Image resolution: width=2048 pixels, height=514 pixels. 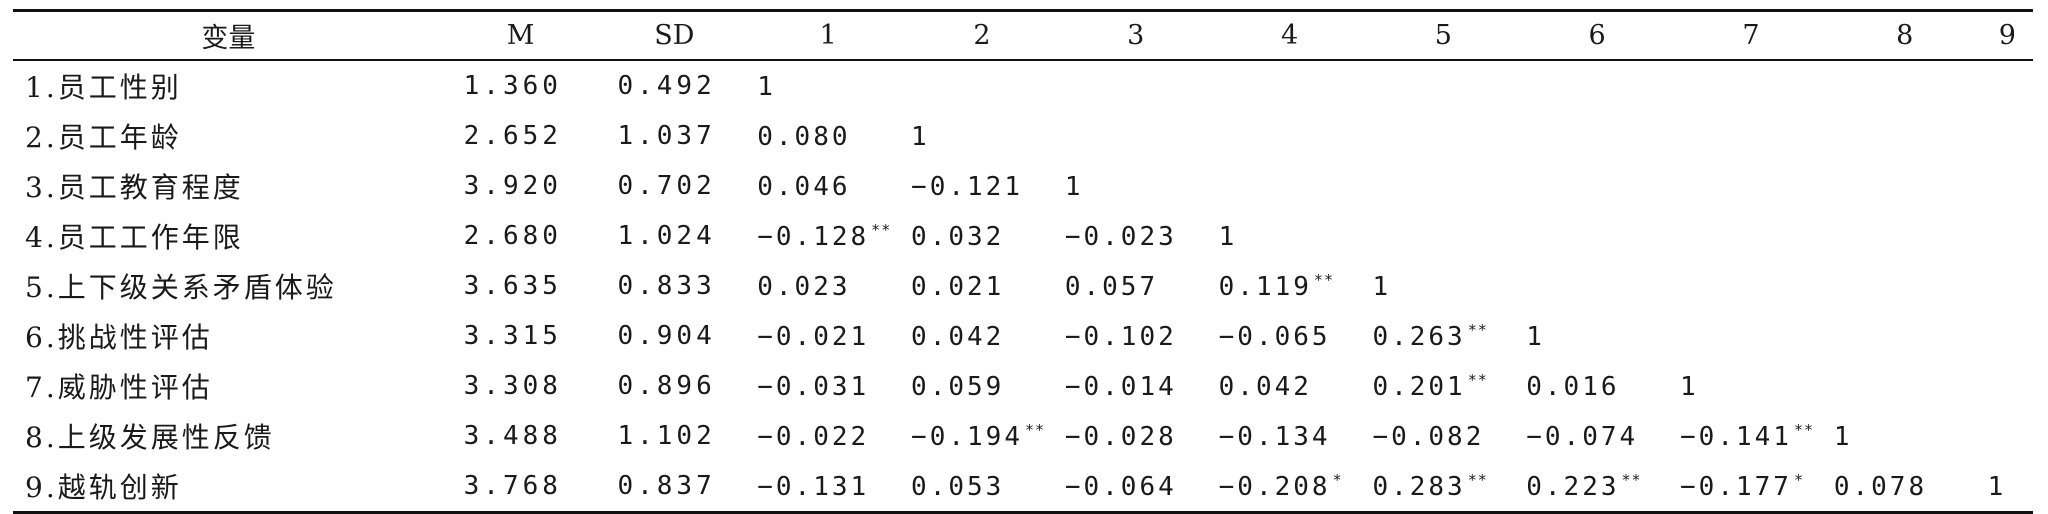 I want to click on correlation-value: 0.059, so click(x=958, y=386).